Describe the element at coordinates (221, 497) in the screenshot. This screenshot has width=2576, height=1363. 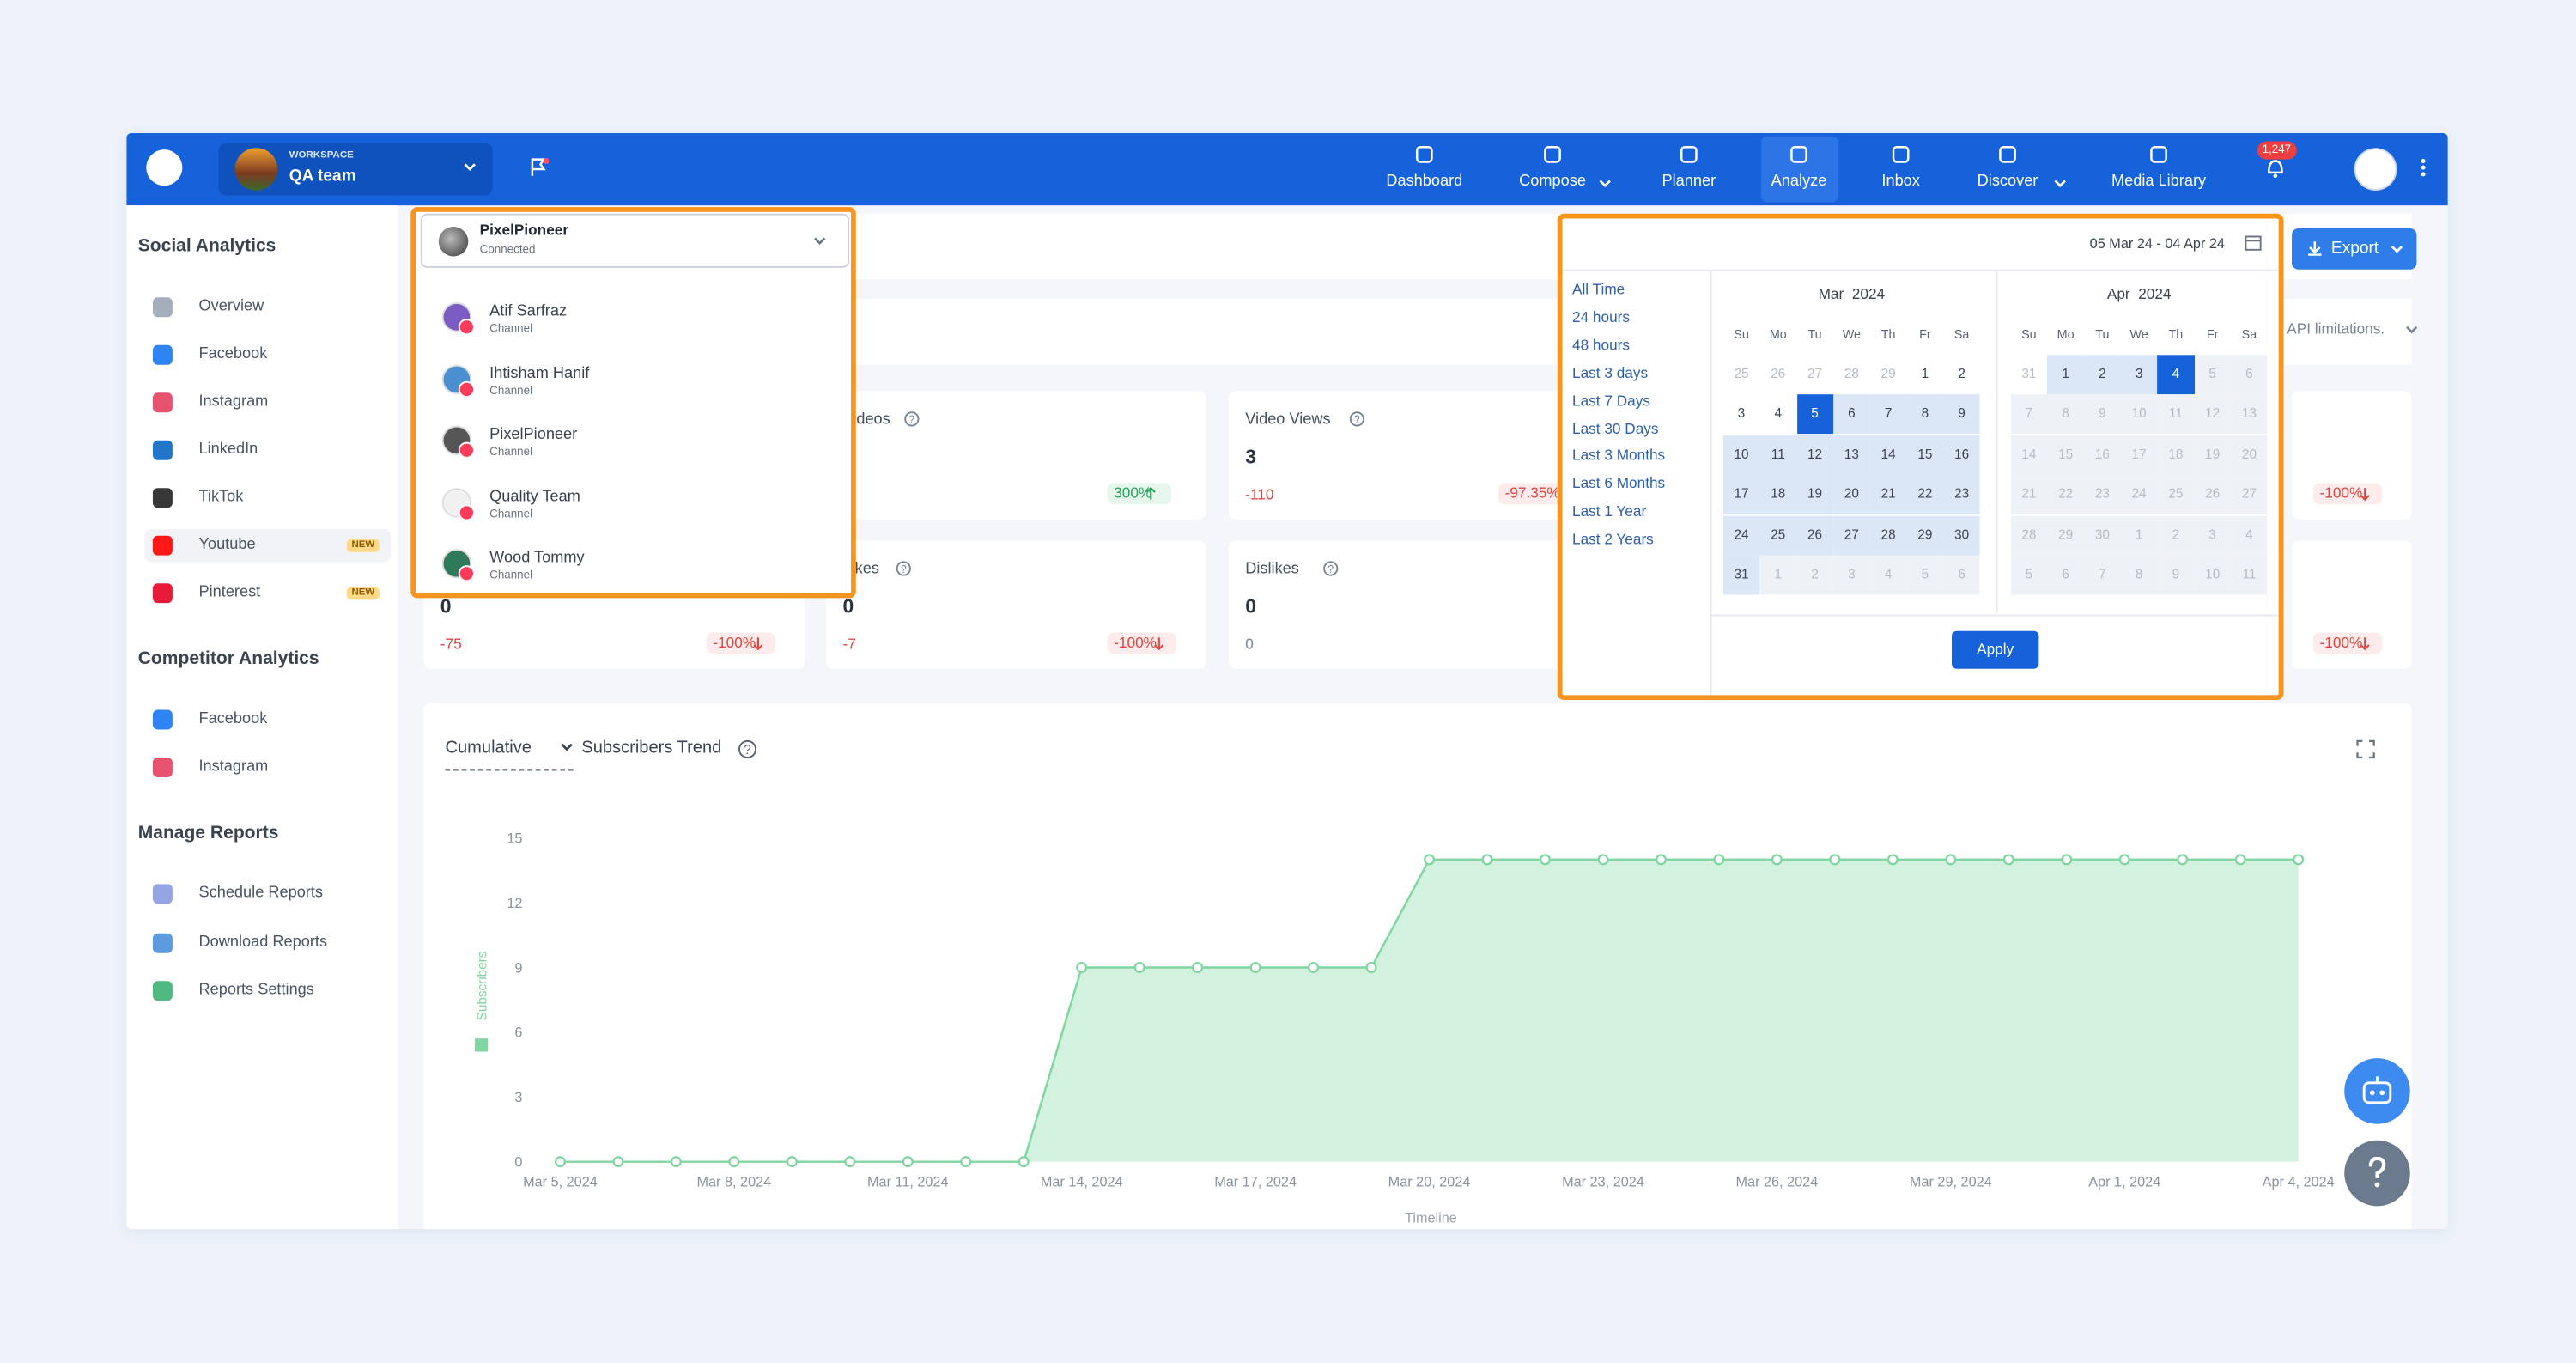
I see `sidebar-item: TikTok` at that location.